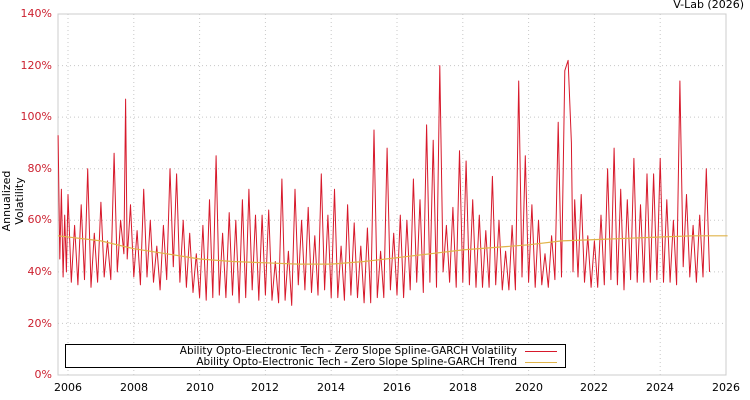  I want to click on y-tick: 140%, so click(36, 13).